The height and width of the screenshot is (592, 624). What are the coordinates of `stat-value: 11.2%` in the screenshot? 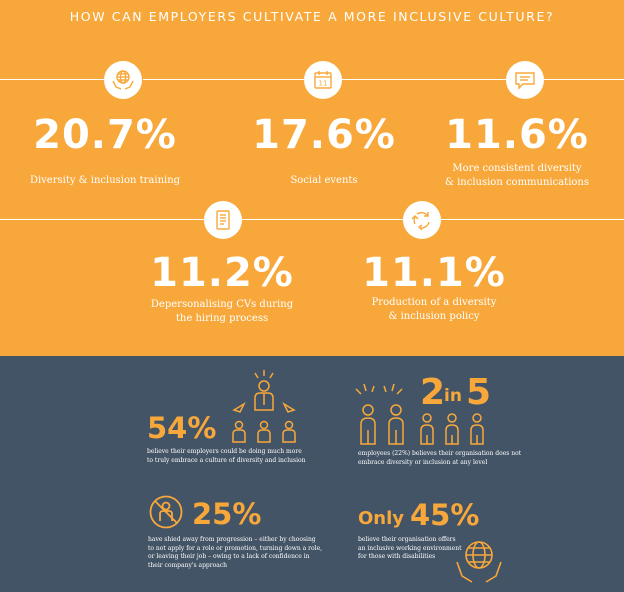 It's located at (222, 273).